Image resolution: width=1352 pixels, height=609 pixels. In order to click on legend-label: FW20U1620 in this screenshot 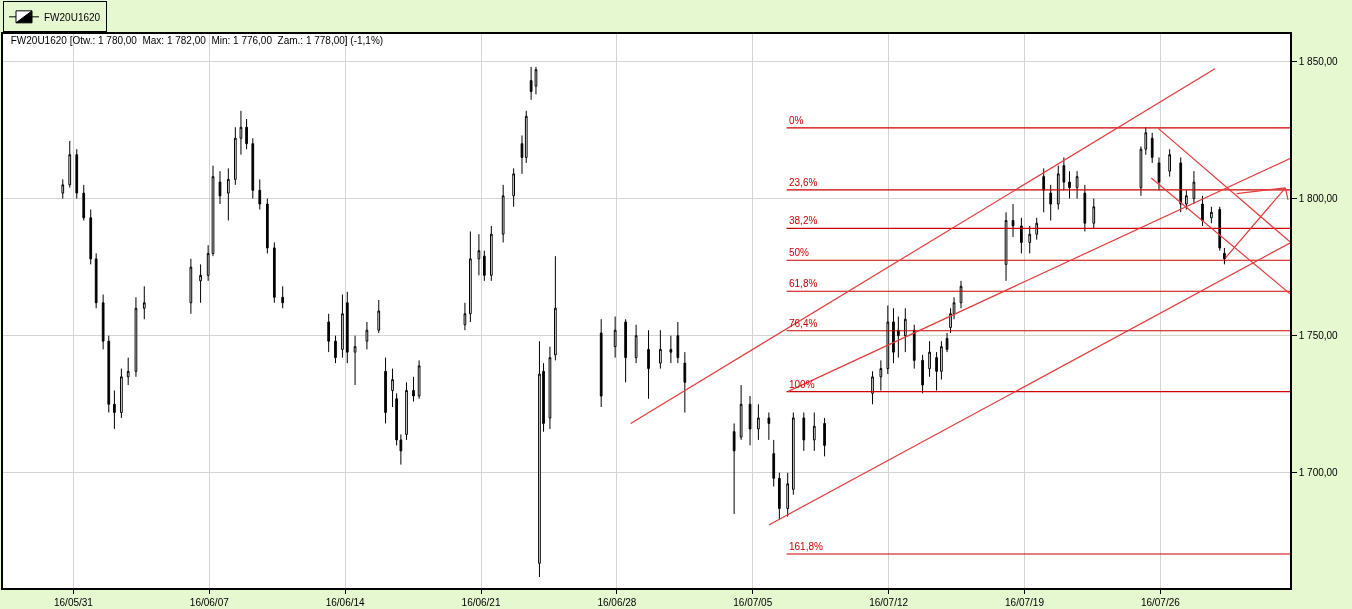, I will do `click(72, 17)`.